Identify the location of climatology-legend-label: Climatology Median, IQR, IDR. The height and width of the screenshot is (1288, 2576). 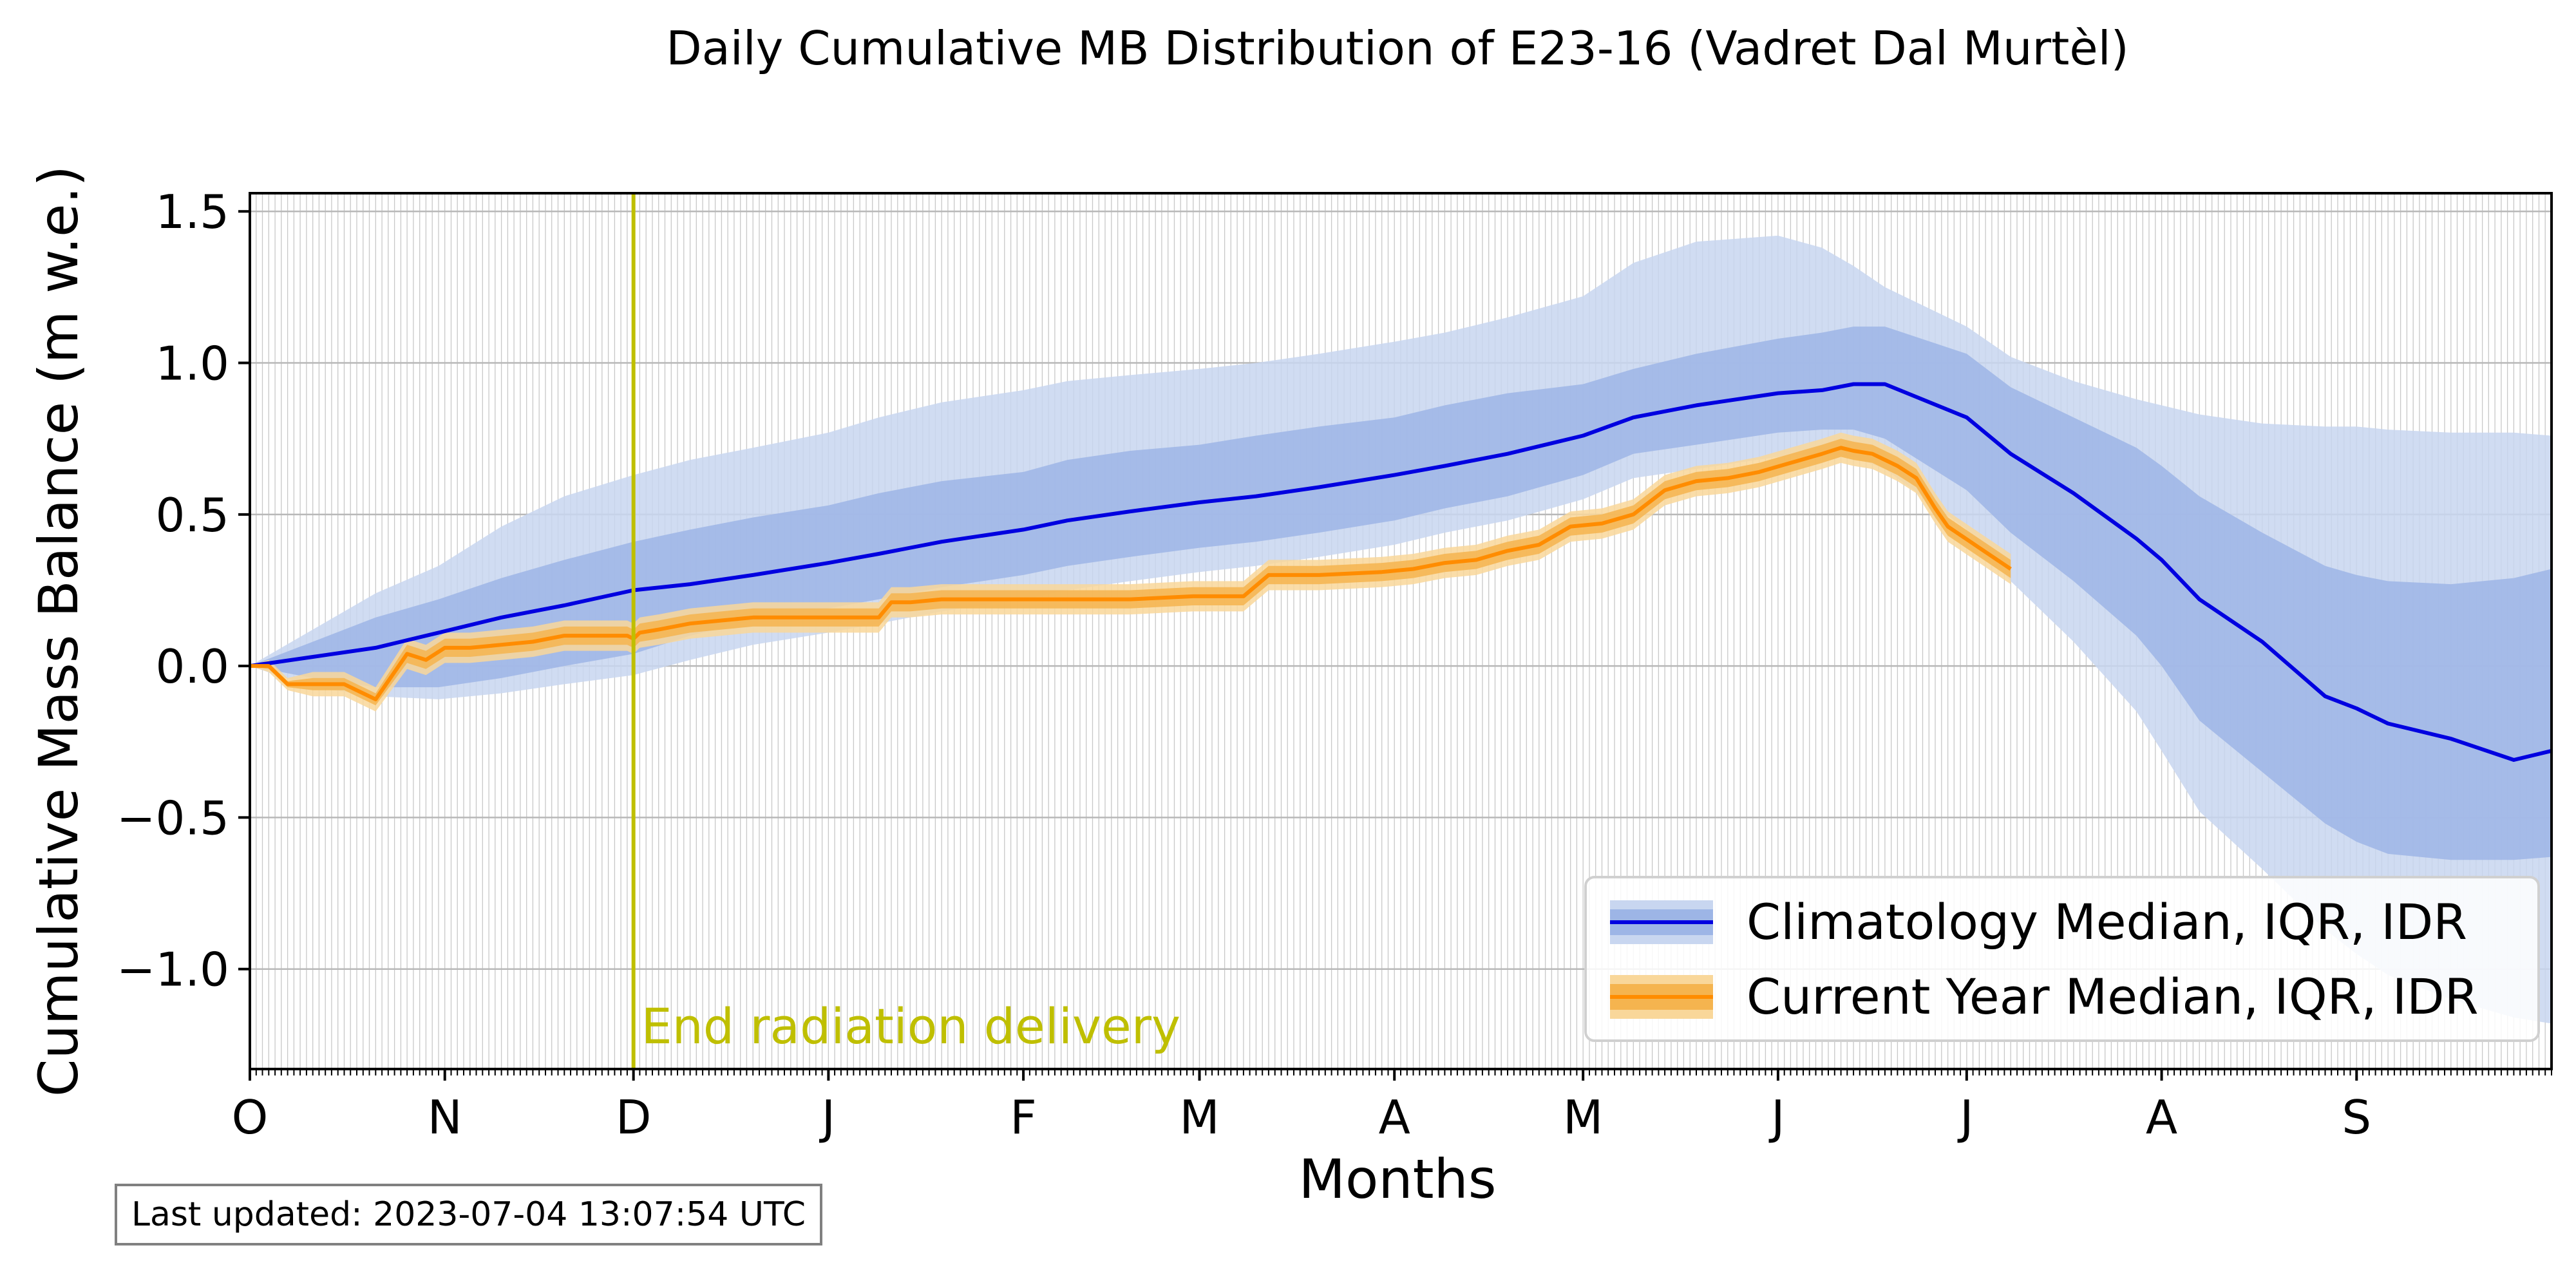
(2107, 922).